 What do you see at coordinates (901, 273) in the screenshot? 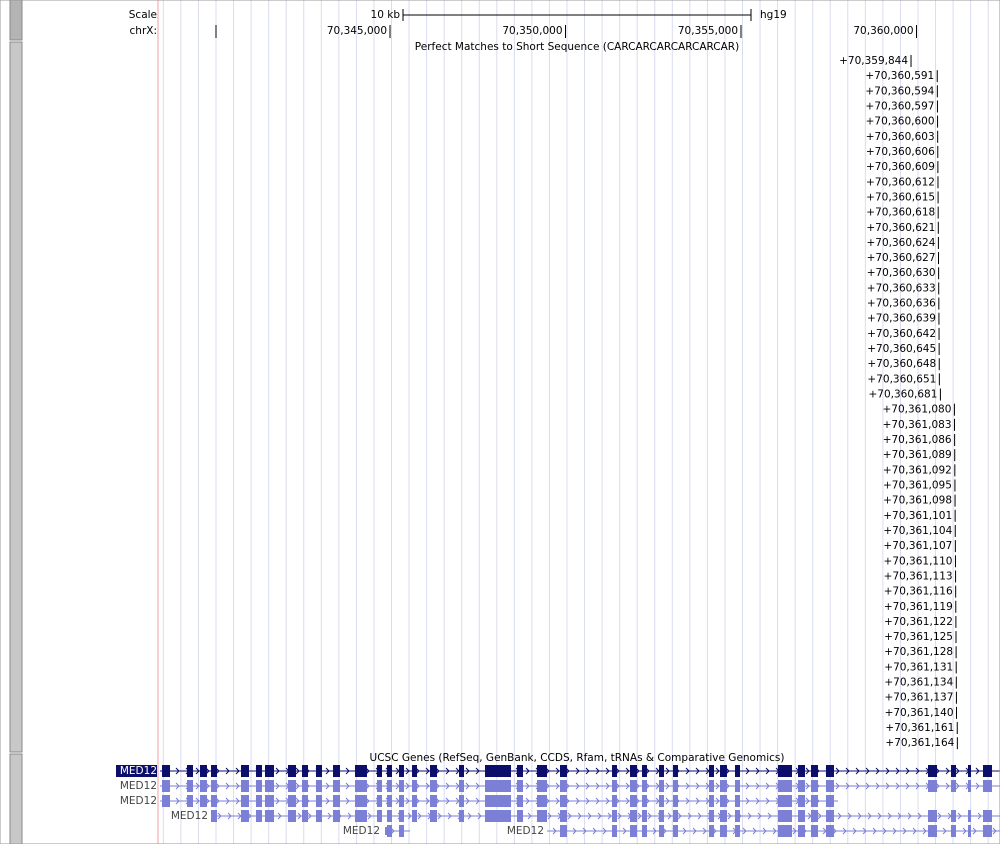
I see `match-label: +70,360,630` at bounding box center [901, 273].